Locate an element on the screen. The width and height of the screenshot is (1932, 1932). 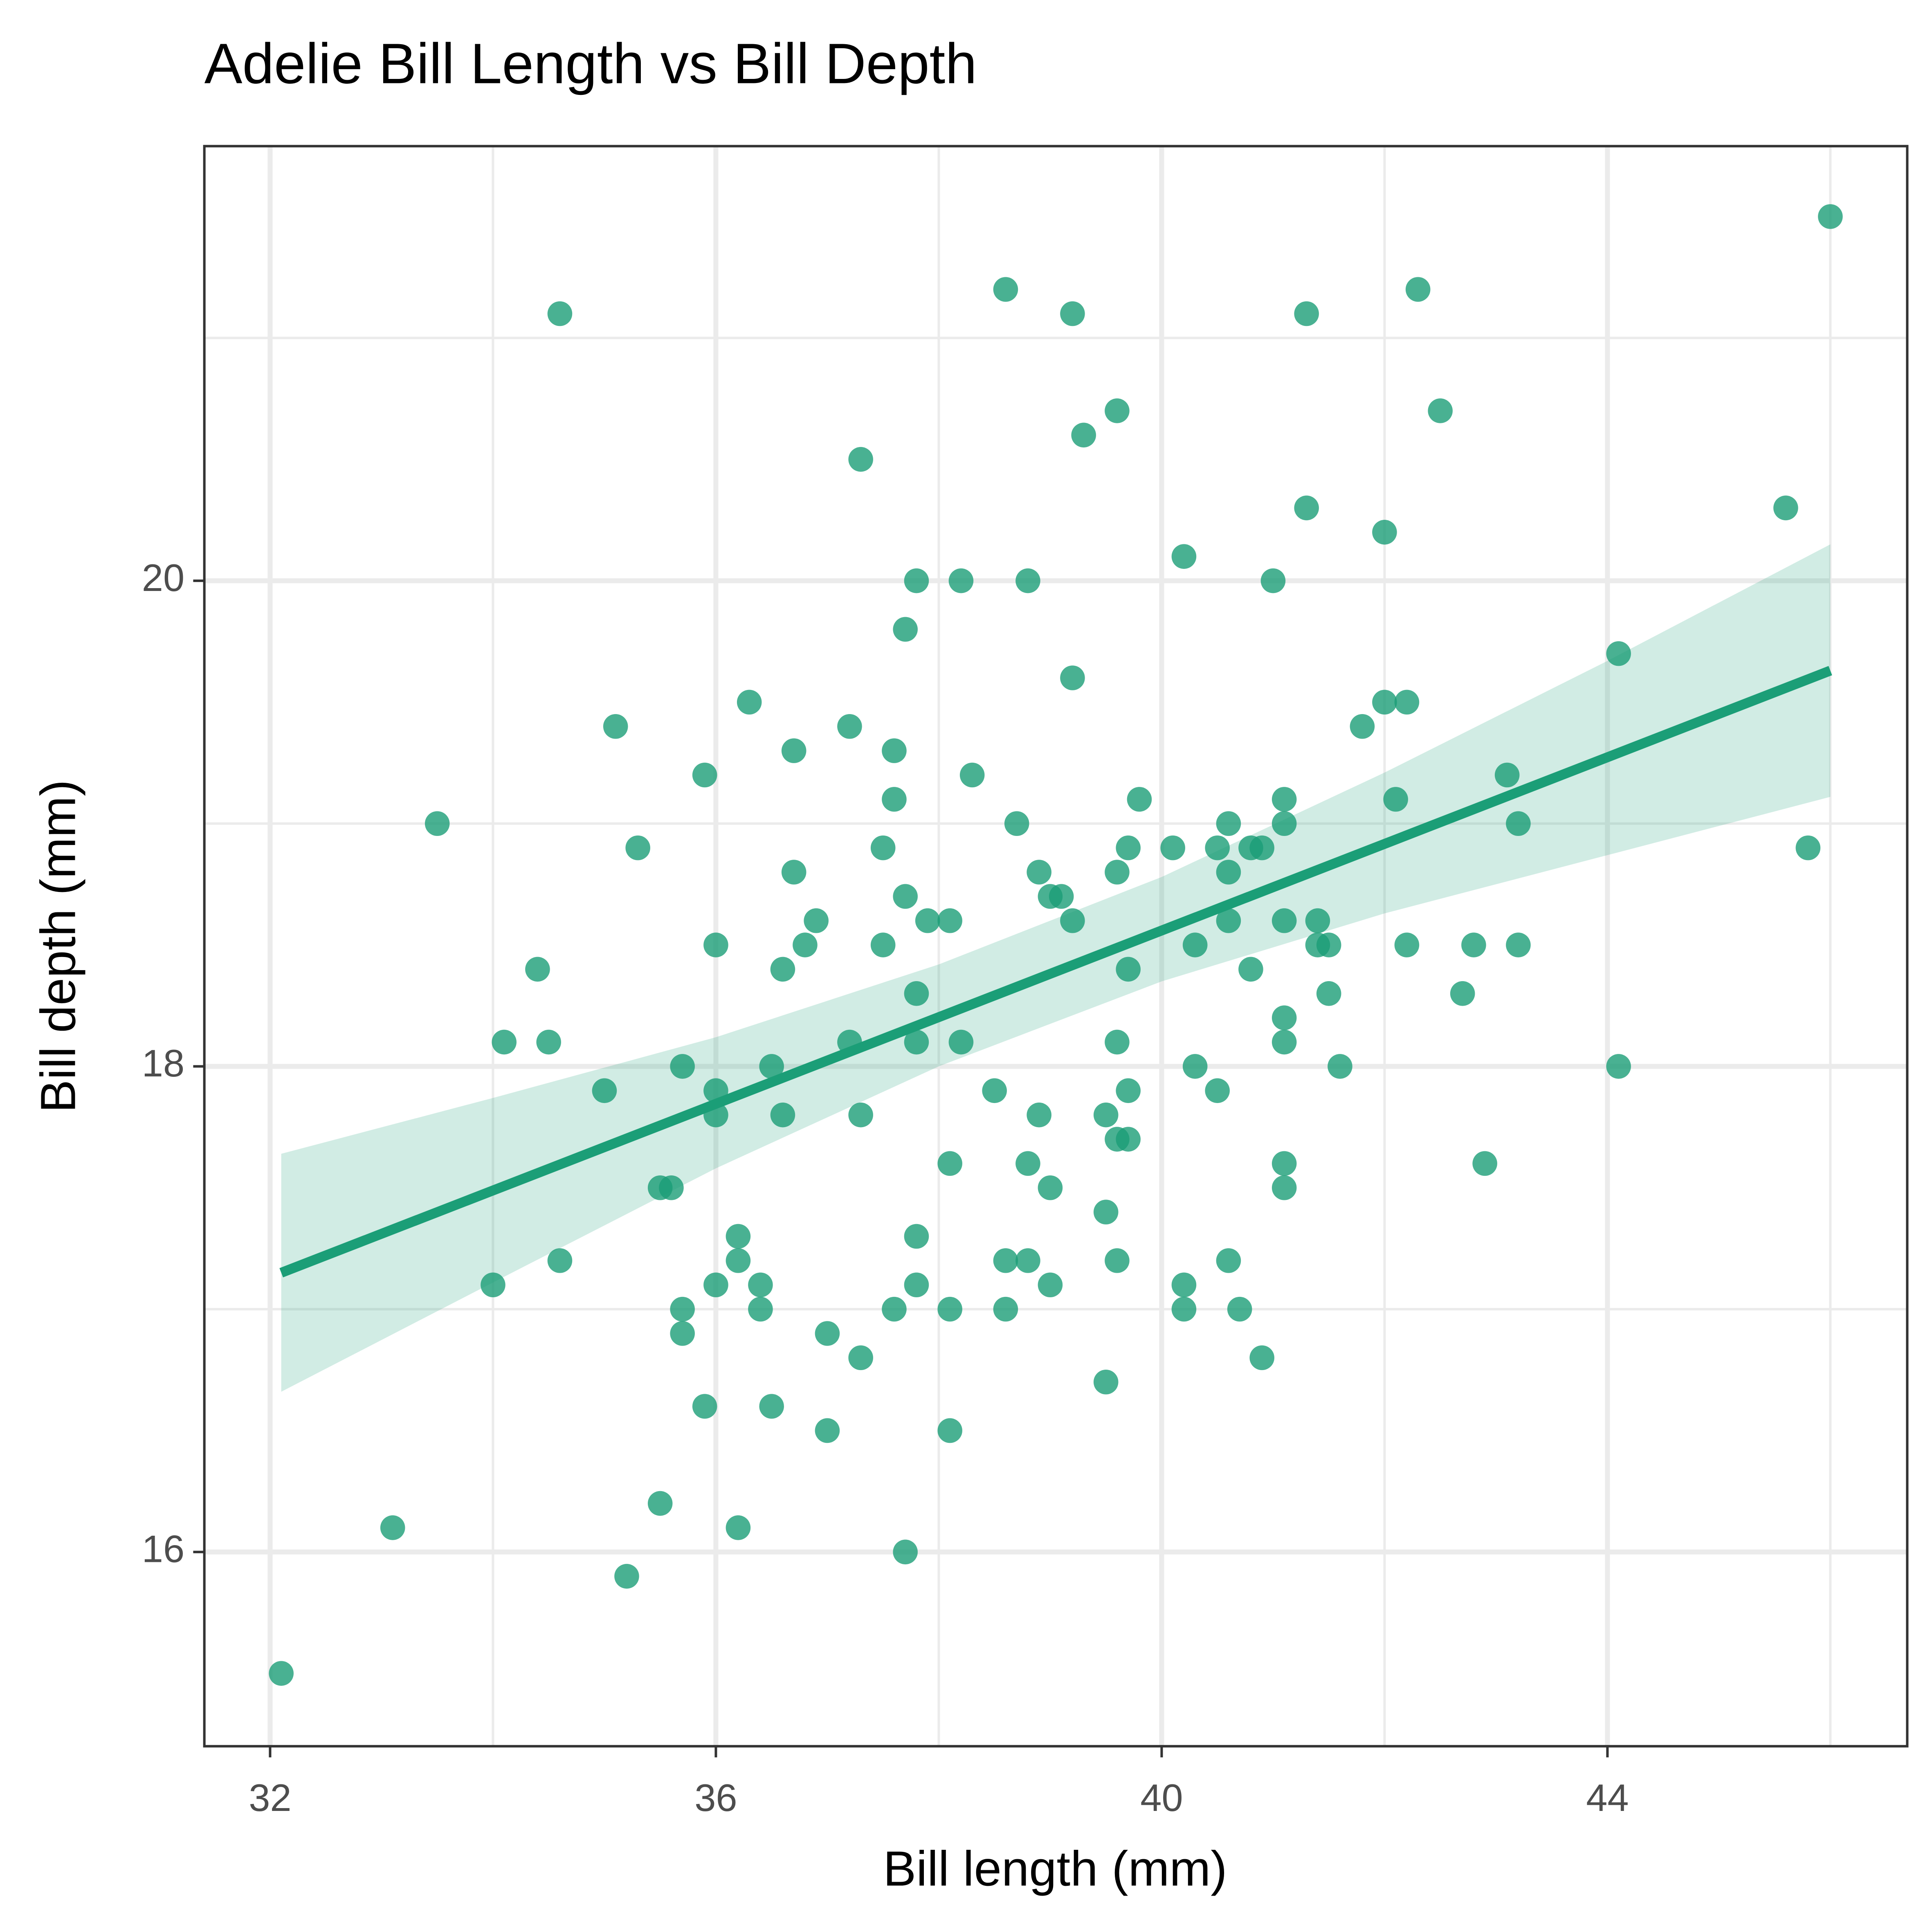
x-tick-label: 36 is located at coordinates (715, 1797).